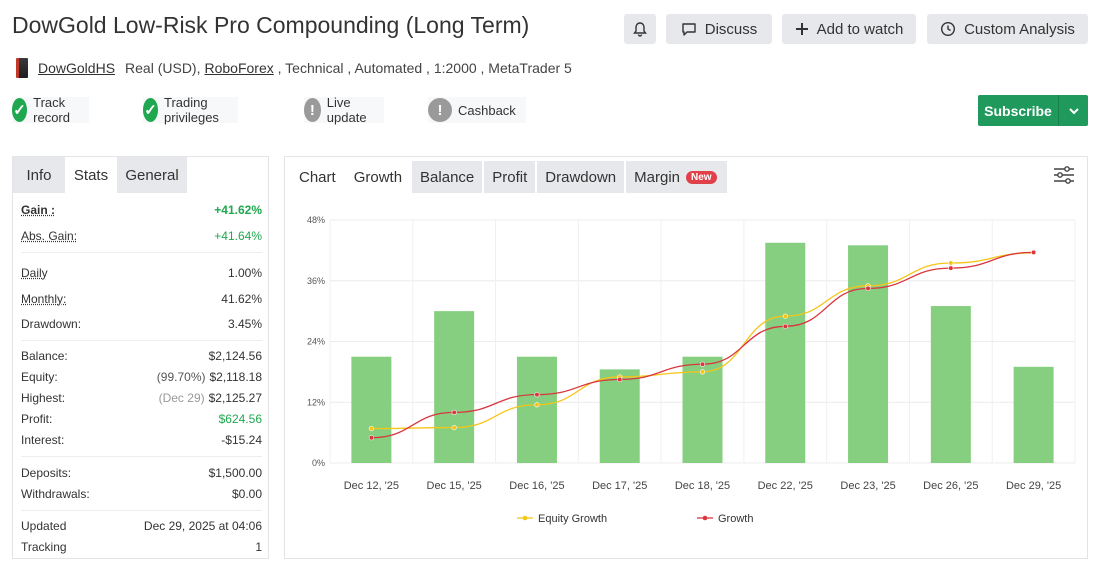 The image size is (1105, 575). I want to click on discuss-button: Discuss, so click(719, 29).